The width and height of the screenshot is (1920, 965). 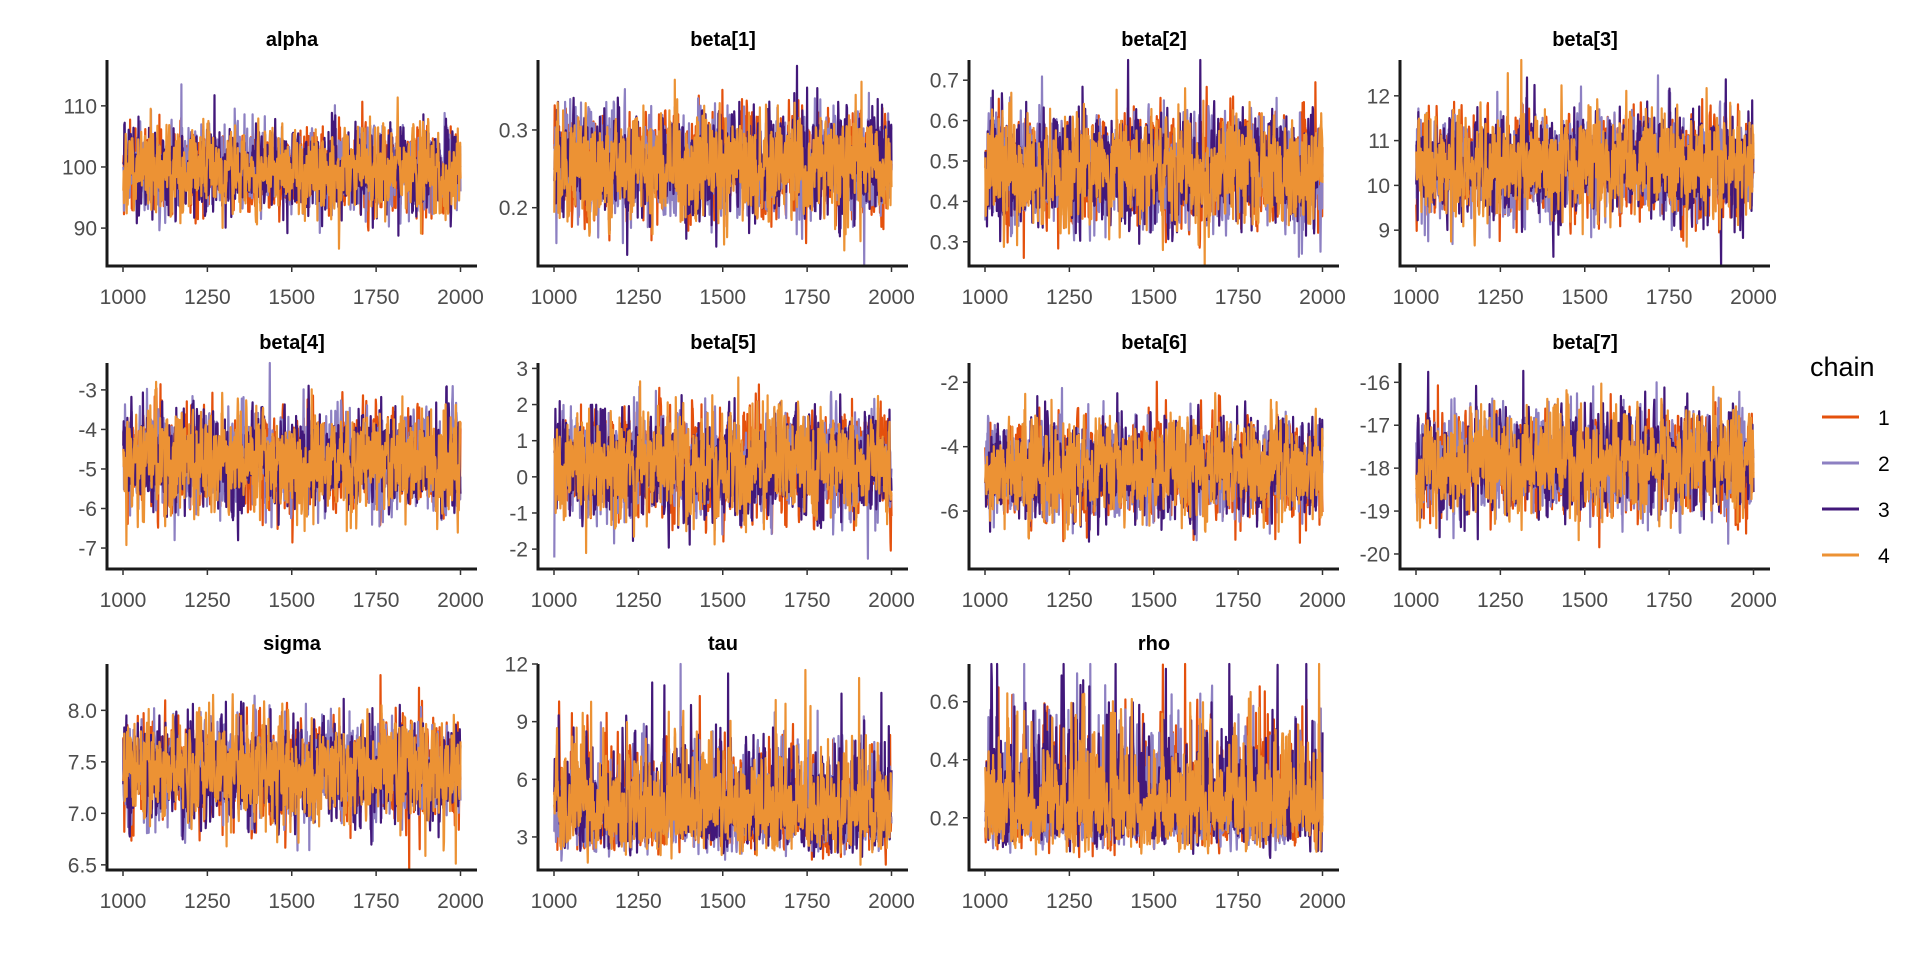 What do you see at coordinates (1375, 554) in the screenshot?
I see `y-tick-label: -20` at bounding box center [1375, 554].